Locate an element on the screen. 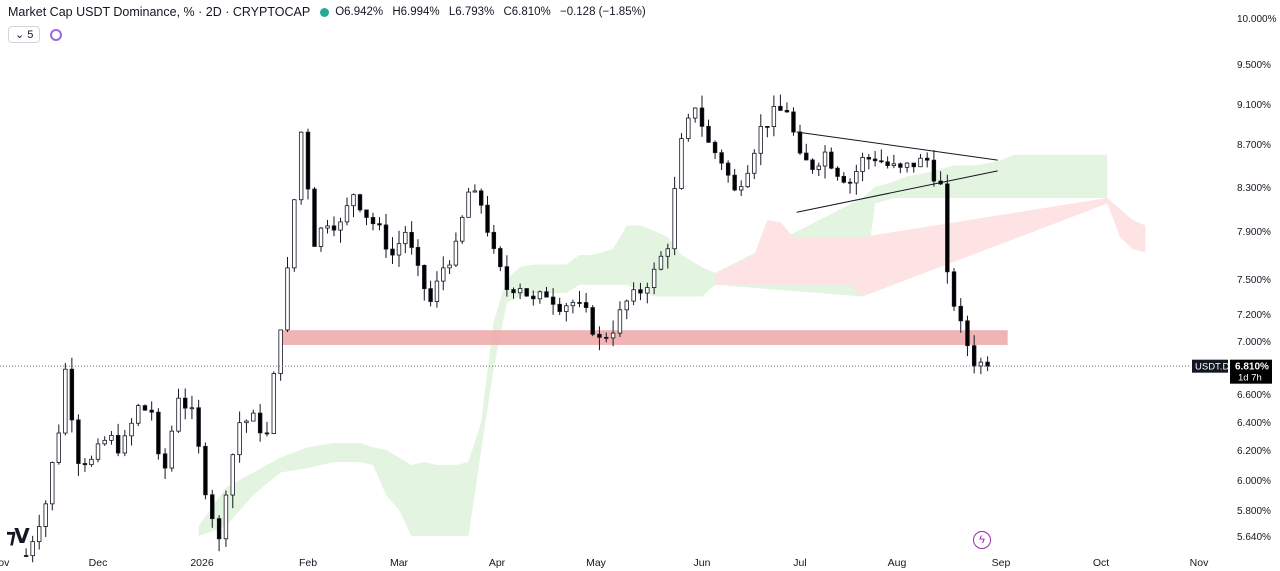  open-value: O6.942% is located at coordinates (359, 12).